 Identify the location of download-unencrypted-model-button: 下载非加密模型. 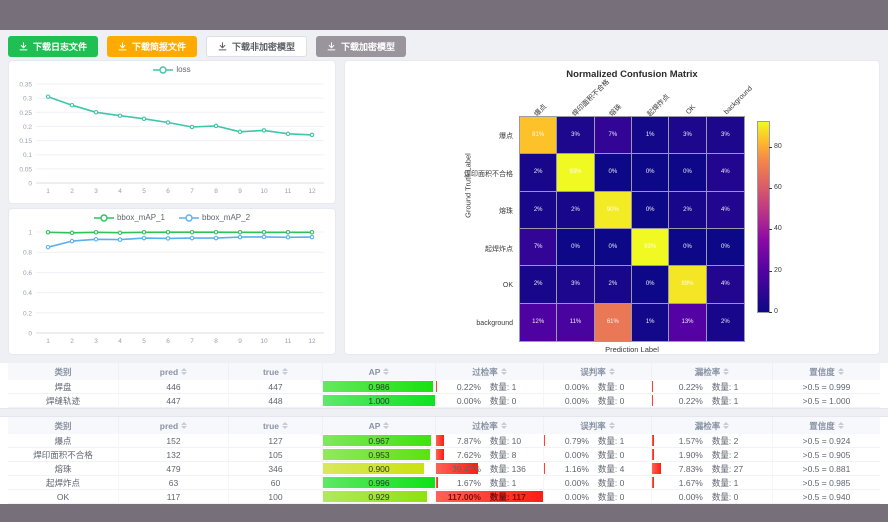
(257, 46).